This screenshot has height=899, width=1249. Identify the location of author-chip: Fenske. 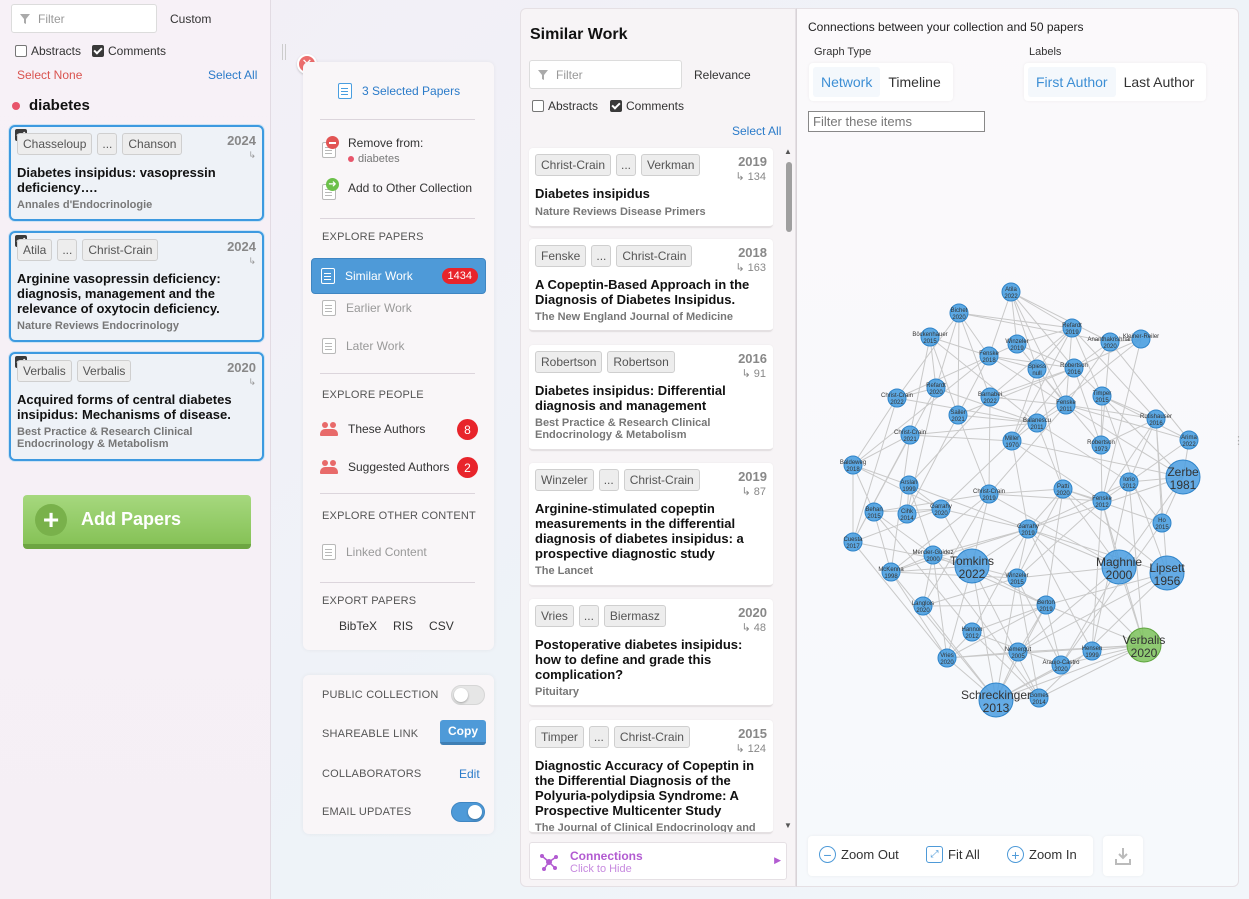
(561, 256).